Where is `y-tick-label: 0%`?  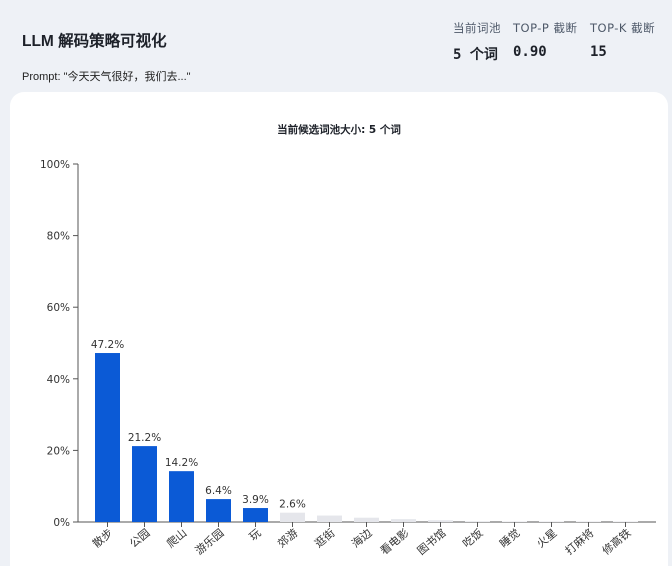 y-tick-label: 0% is located at coordinates (61, 523).